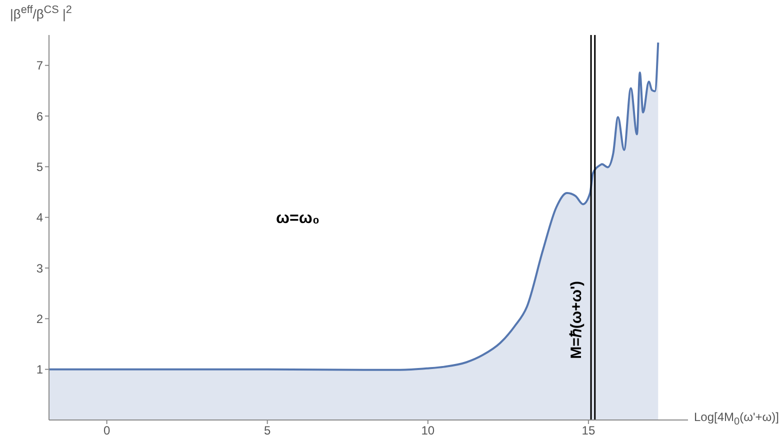  What do you see at coordinates (41, 13) in the screenshot?
I see `y-axis-title: |β$^{eff}$/β$^{CS}$ |$^{2}$` at bounding box center [41, 13].